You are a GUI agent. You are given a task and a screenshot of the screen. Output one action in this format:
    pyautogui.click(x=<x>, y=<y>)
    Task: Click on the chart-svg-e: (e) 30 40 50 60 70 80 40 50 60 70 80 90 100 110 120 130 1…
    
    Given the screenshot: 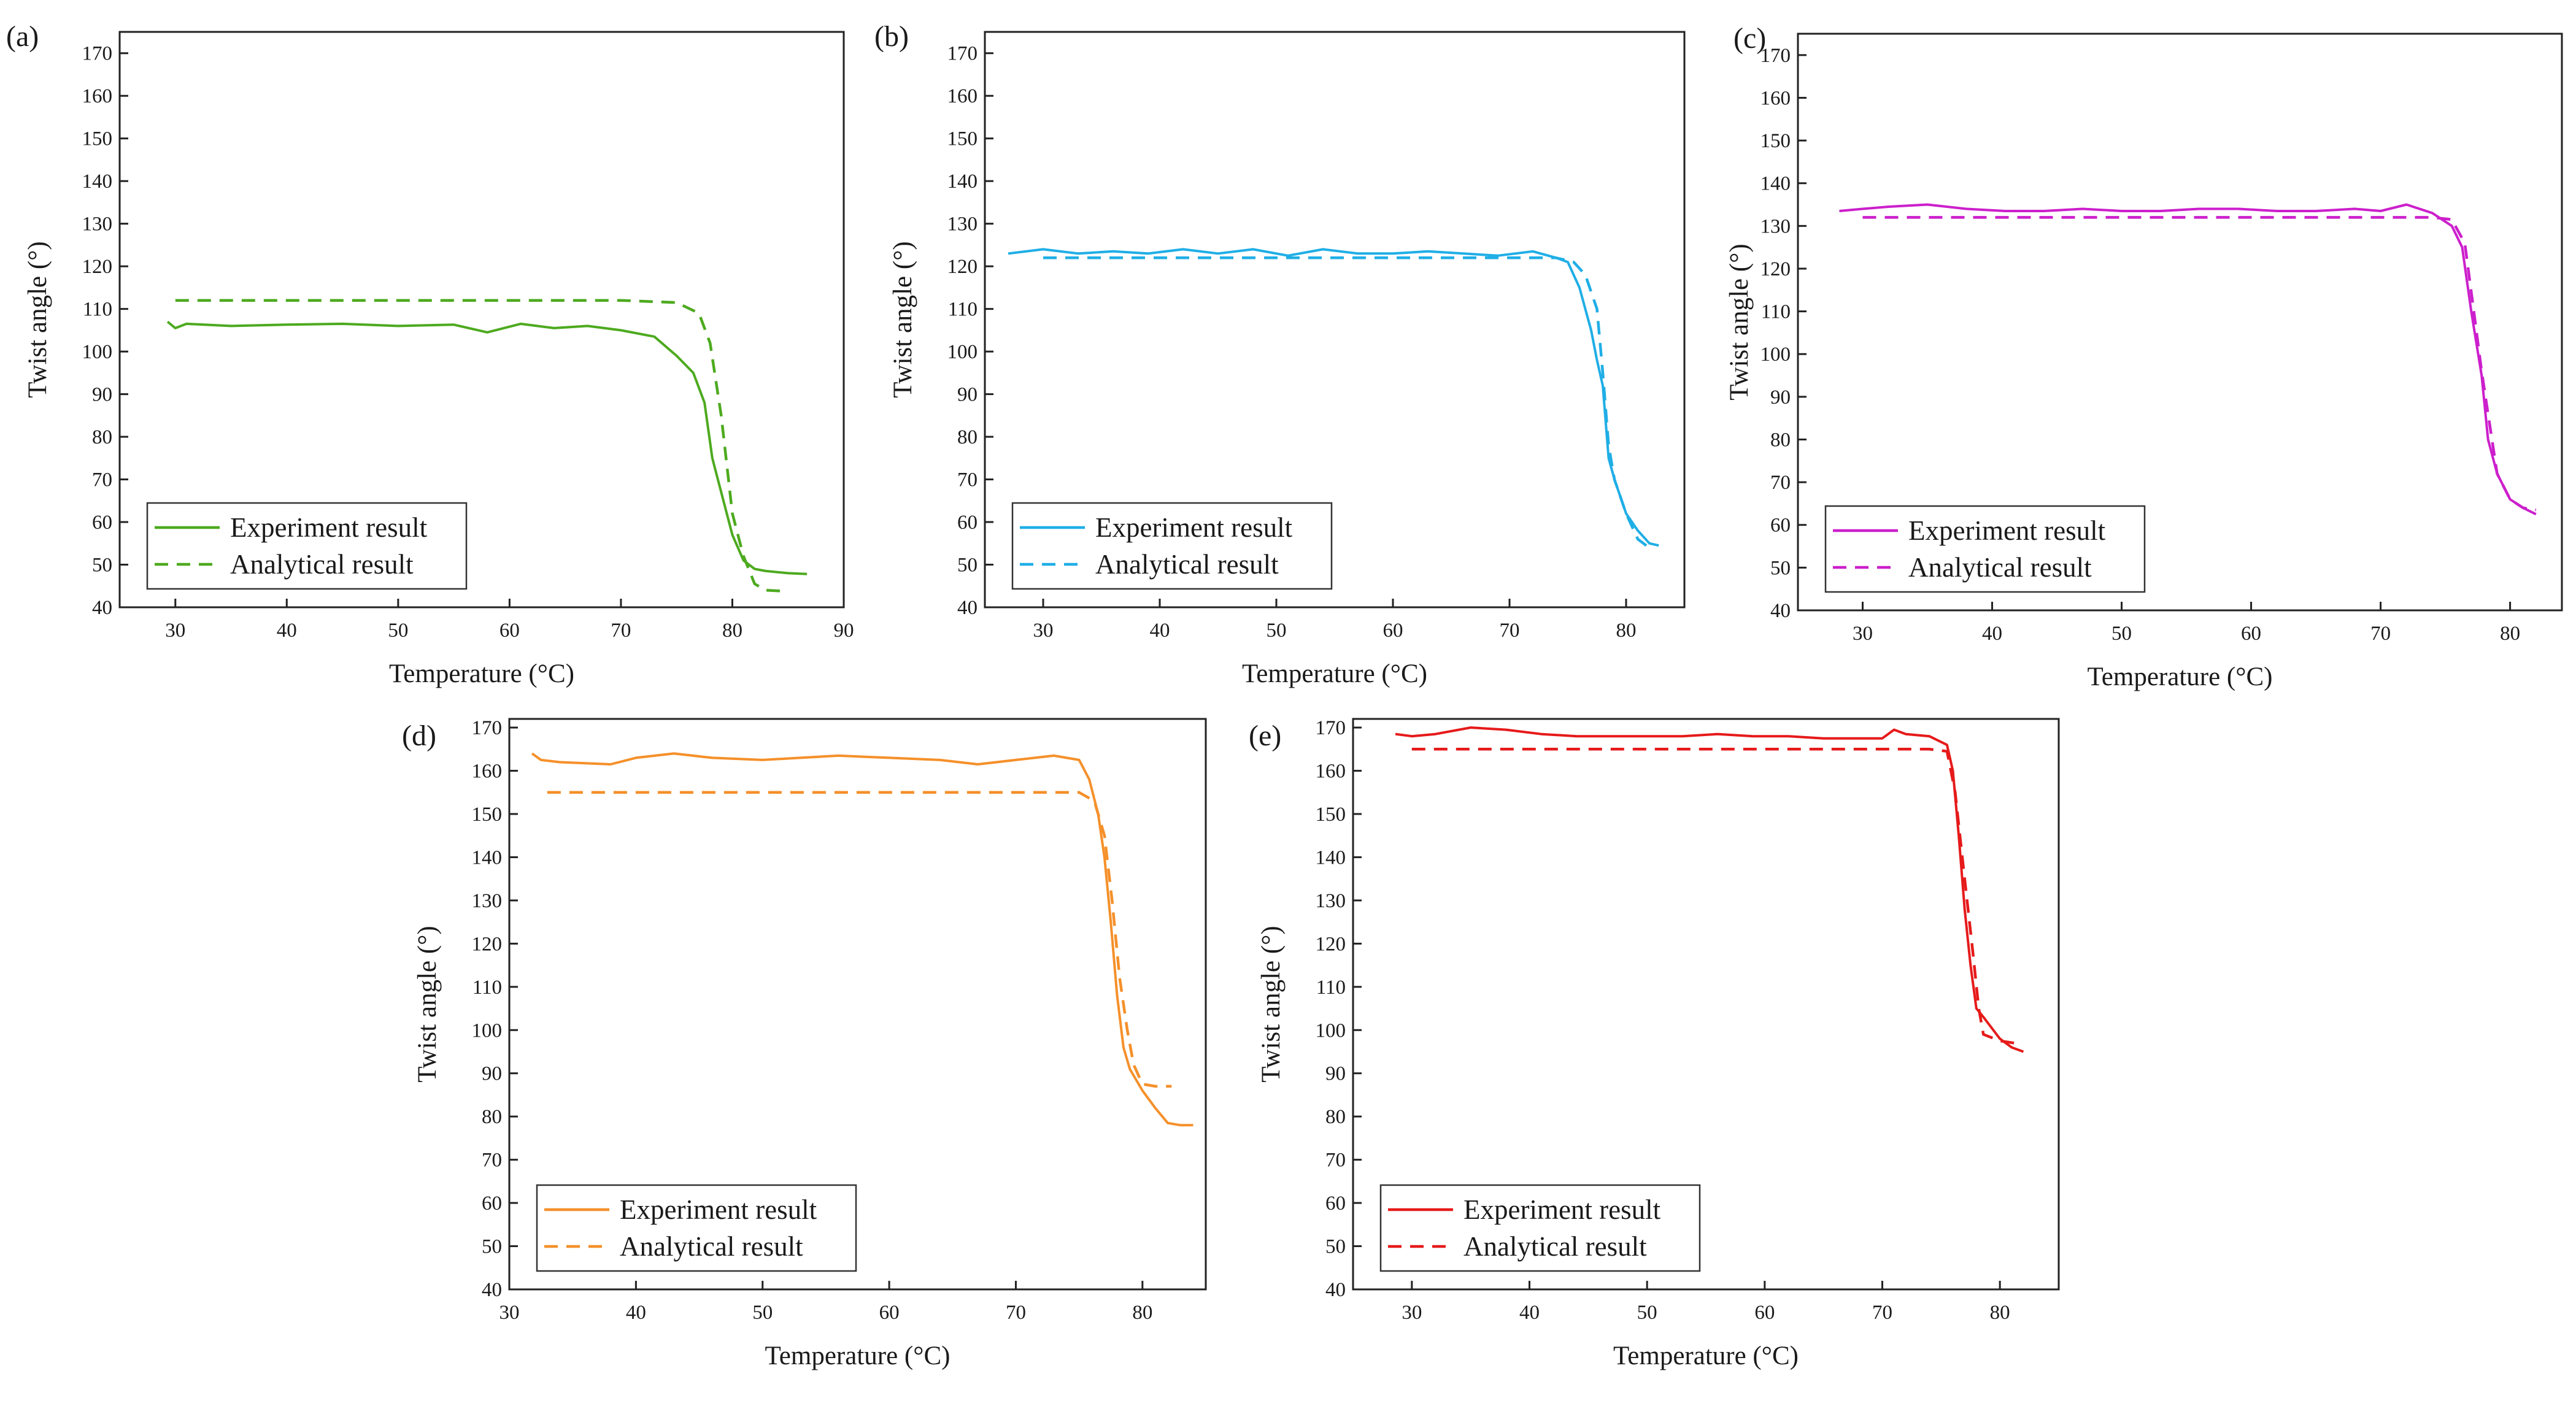 What is the action you would take?
    pyautogui.click(x=1654, y=1043)
    